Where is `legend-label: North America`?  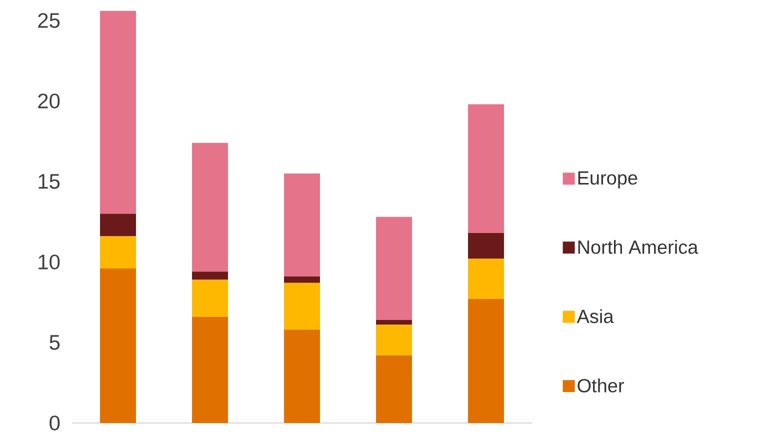
legend-label: North America is located at coordinates (638, 247).